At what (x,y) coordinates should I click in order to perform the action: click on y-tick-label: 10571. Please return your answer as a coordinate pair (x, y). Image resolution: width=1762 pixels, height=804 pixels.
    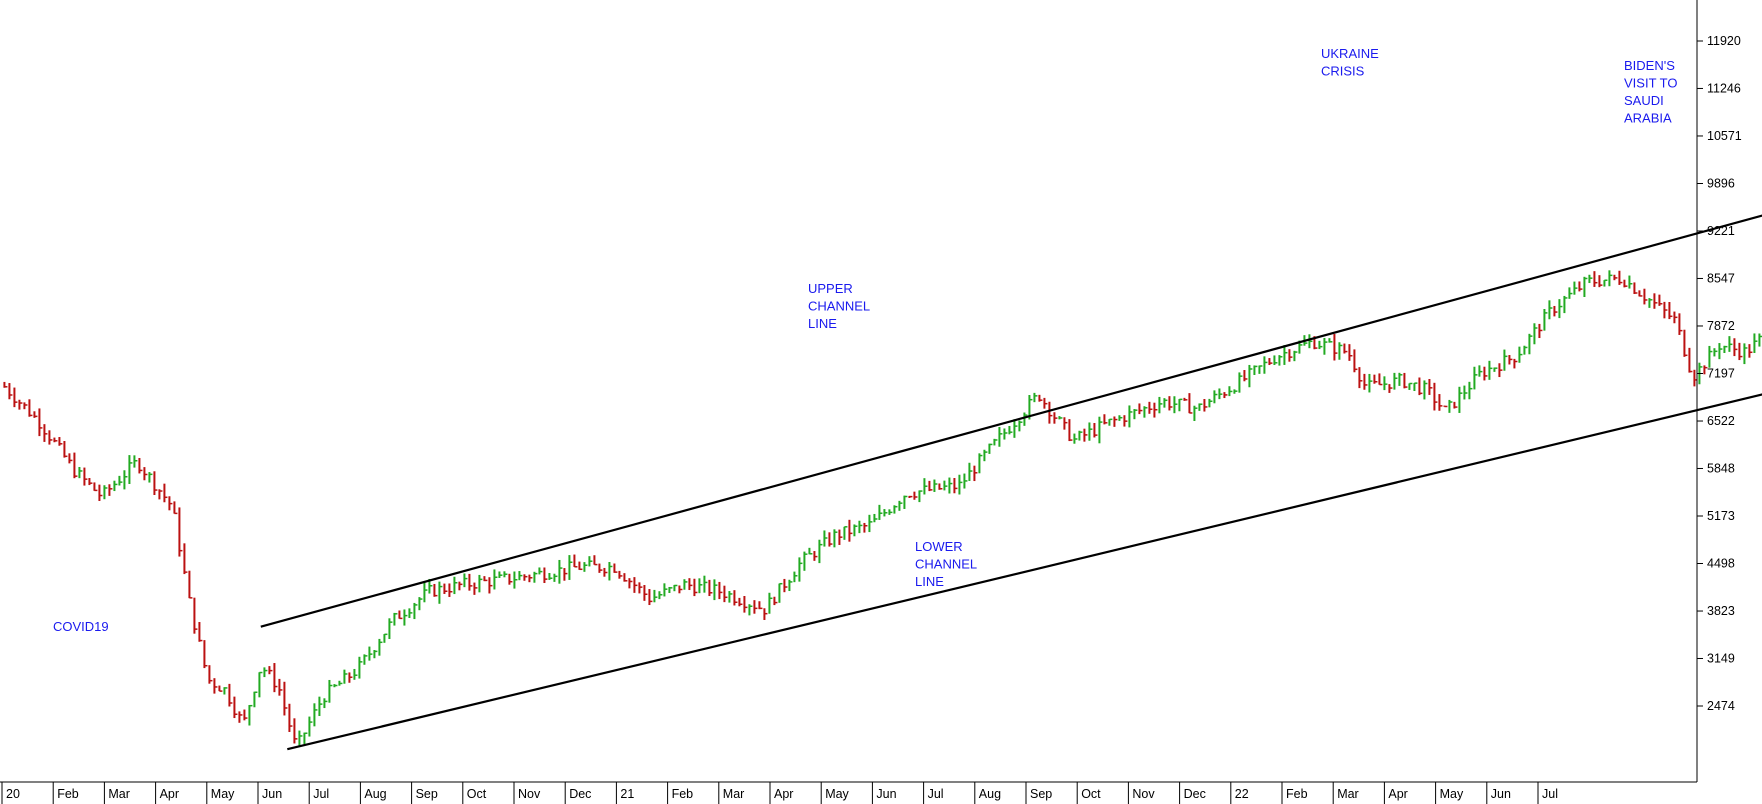
    Looking at the image, I should click on (1724, 136).